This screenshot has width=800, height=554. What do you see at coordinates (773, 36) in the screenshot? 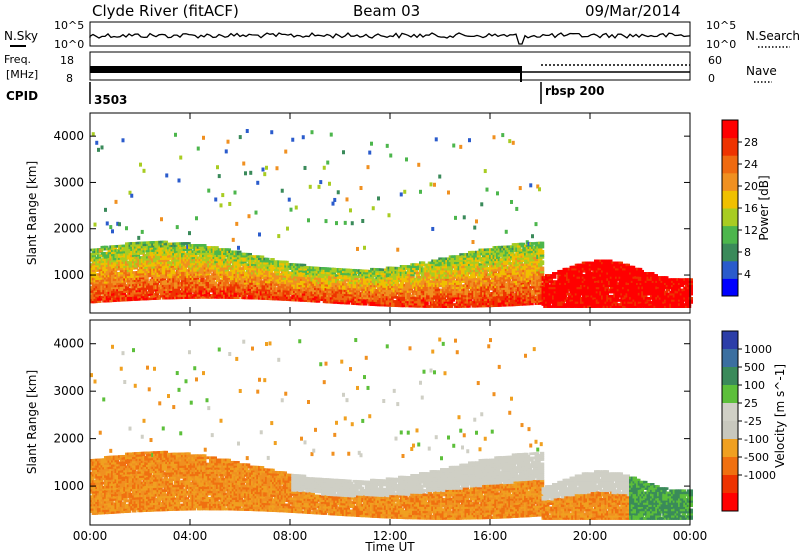
I see `nsearch-label: N.Search` at bounding box center [773, 36].